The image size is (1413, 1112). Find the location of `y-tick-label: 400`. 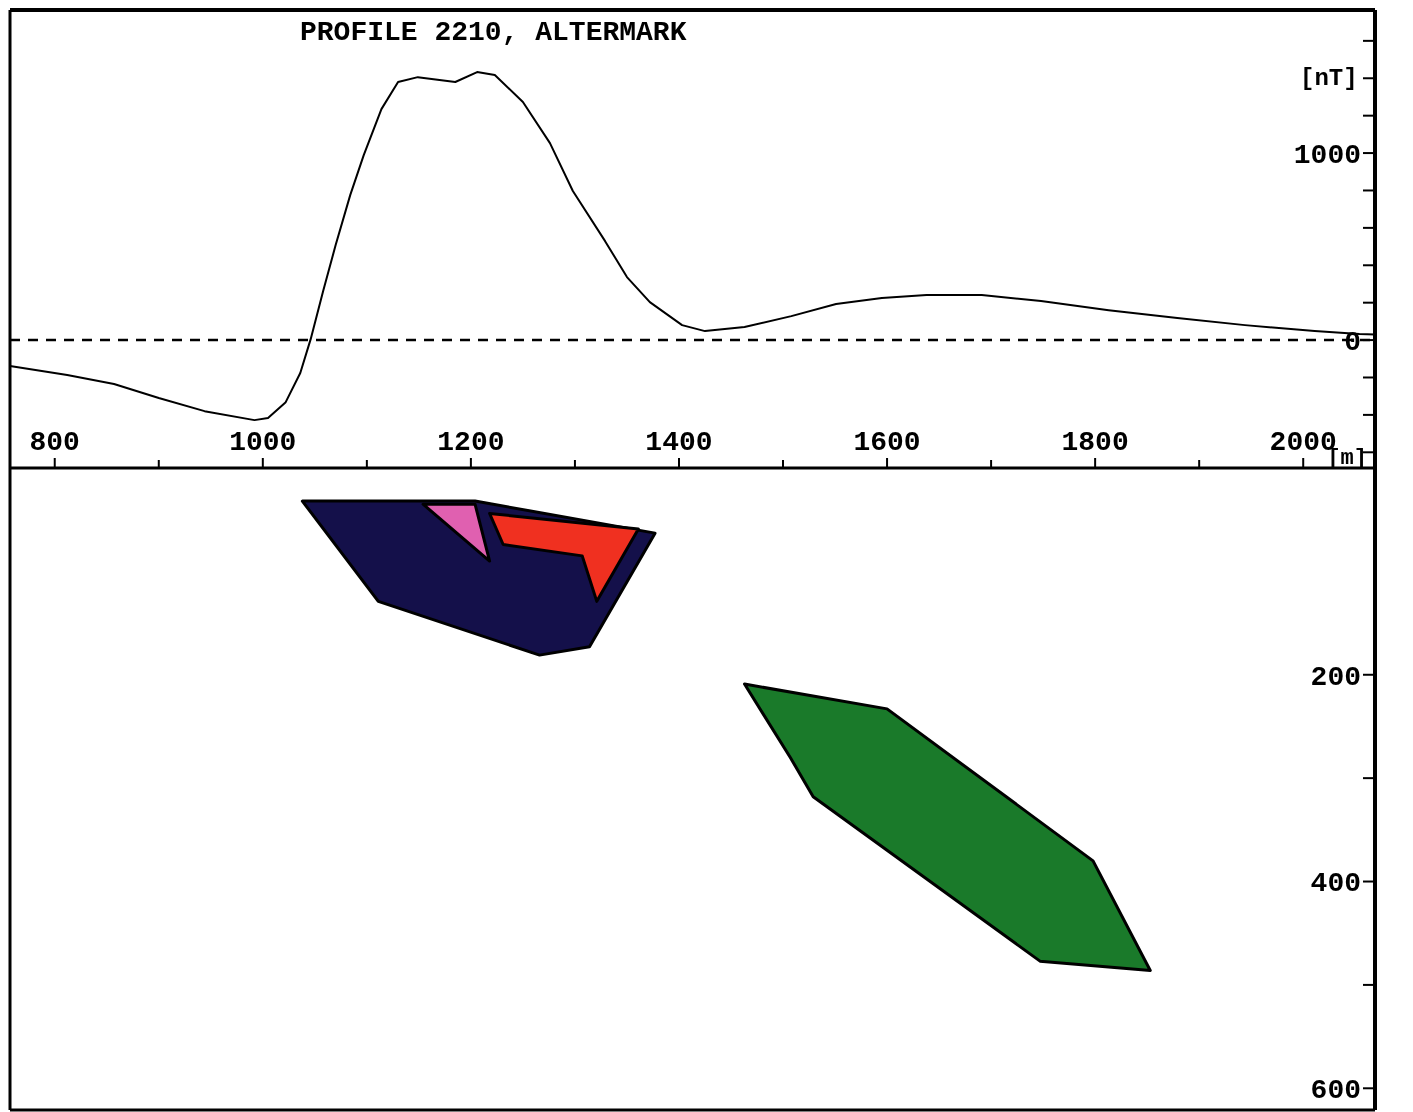

y-tick-label: 400 is located at coordinates (1335, 884).